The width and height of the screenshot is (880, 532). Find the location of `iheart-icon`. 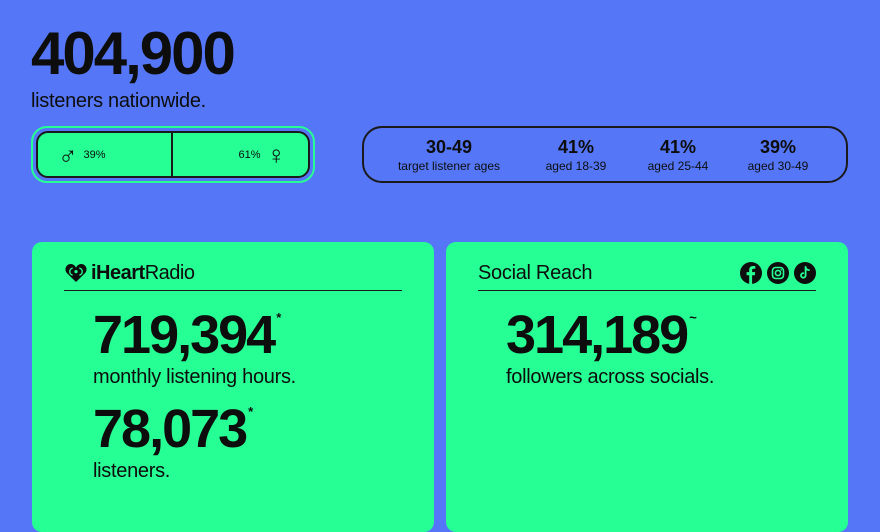

iheart-icon is located at coordinates (76, 273).